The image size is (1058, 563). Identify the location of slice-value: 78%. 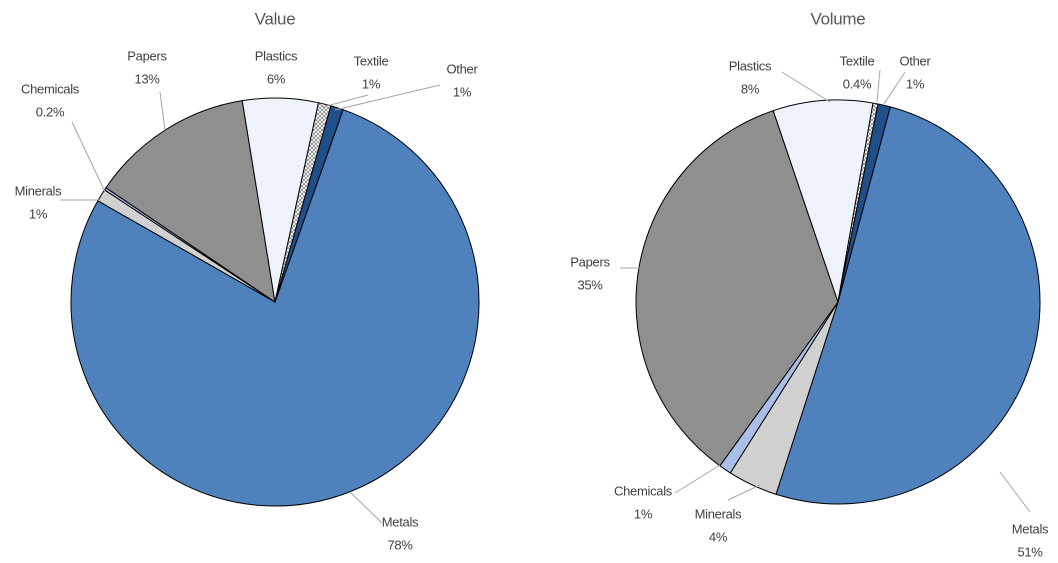
(400, 544).